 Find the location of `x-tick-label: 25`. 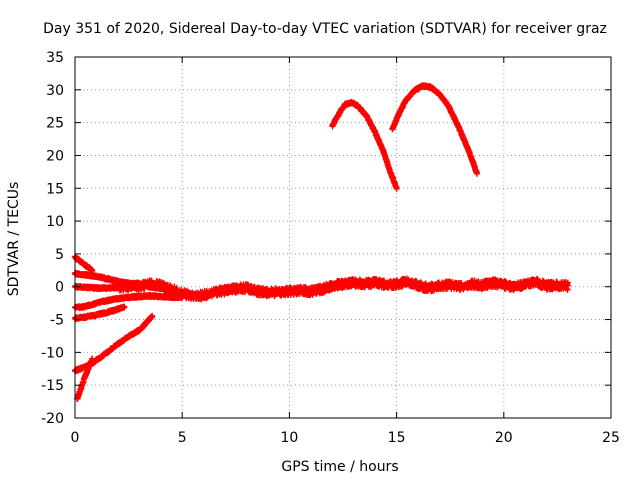

x-tick-label: 25 is located at coordinates (611, 438).